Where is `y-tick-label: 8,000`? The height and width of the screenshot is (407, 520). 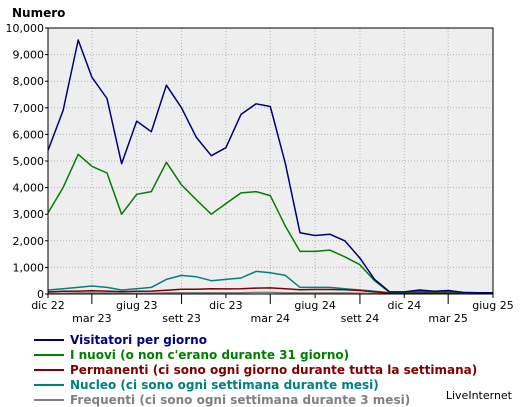 y-tick-label: 8,000 is located at coordinates (29, 81).